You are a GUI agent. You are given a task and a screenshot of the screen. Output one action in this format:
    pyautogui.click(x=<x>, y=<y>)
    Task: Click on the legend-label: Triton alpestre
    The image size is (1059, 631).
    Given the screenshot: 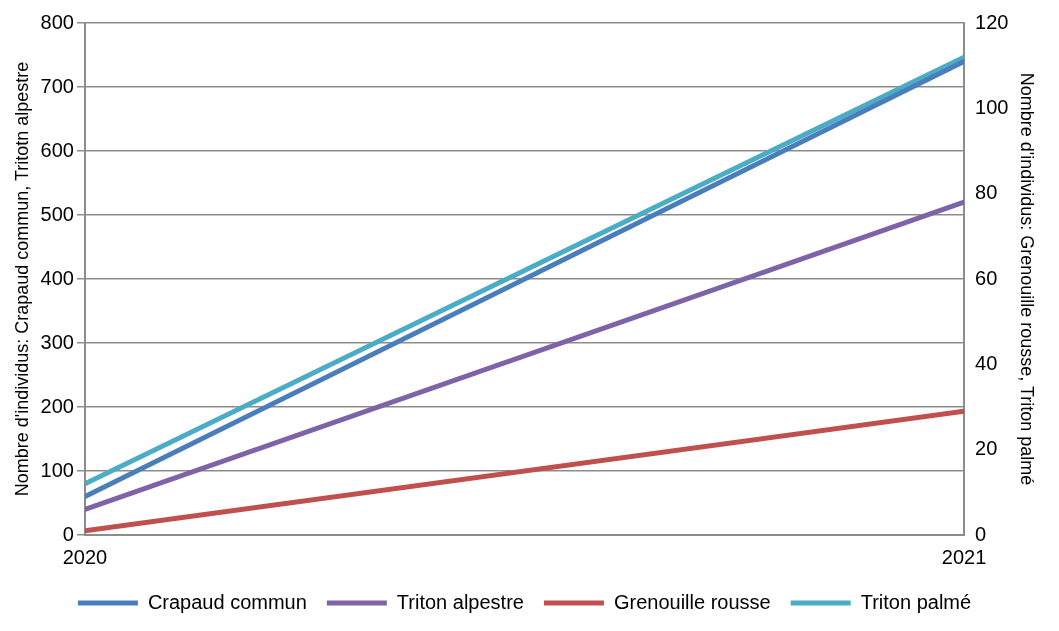 What is the action you would take?
    pyautogui.click(x=460, y=601)
    